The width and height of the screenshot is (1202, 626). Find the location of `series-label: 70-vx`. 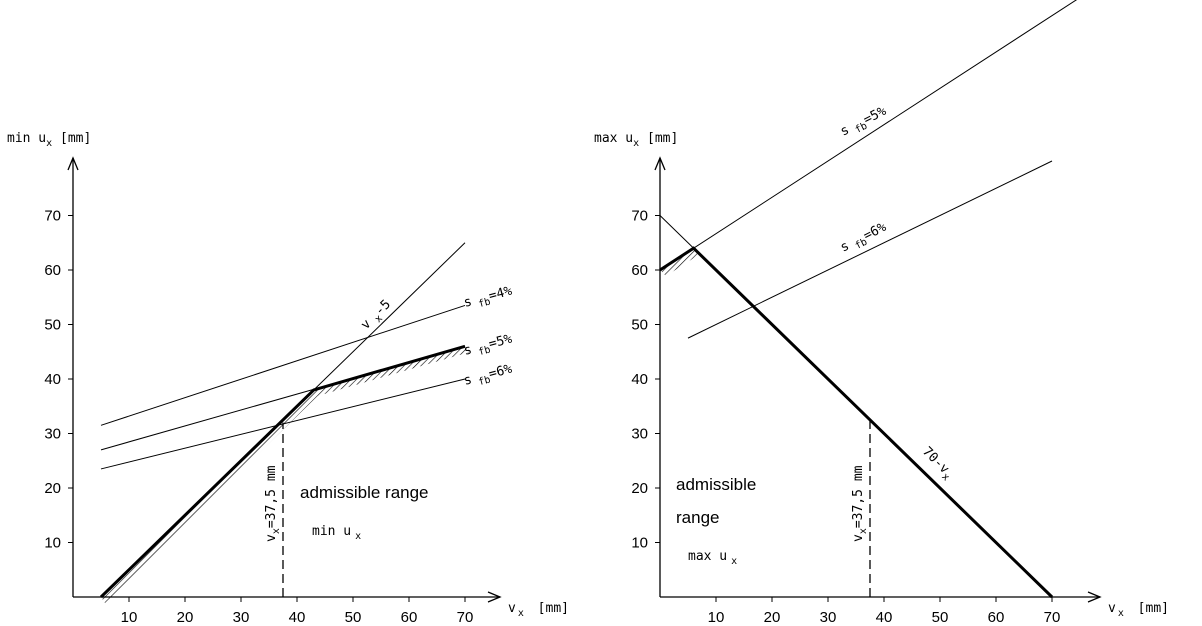

series-label: 70-vx is located at coordinates (936, 463).